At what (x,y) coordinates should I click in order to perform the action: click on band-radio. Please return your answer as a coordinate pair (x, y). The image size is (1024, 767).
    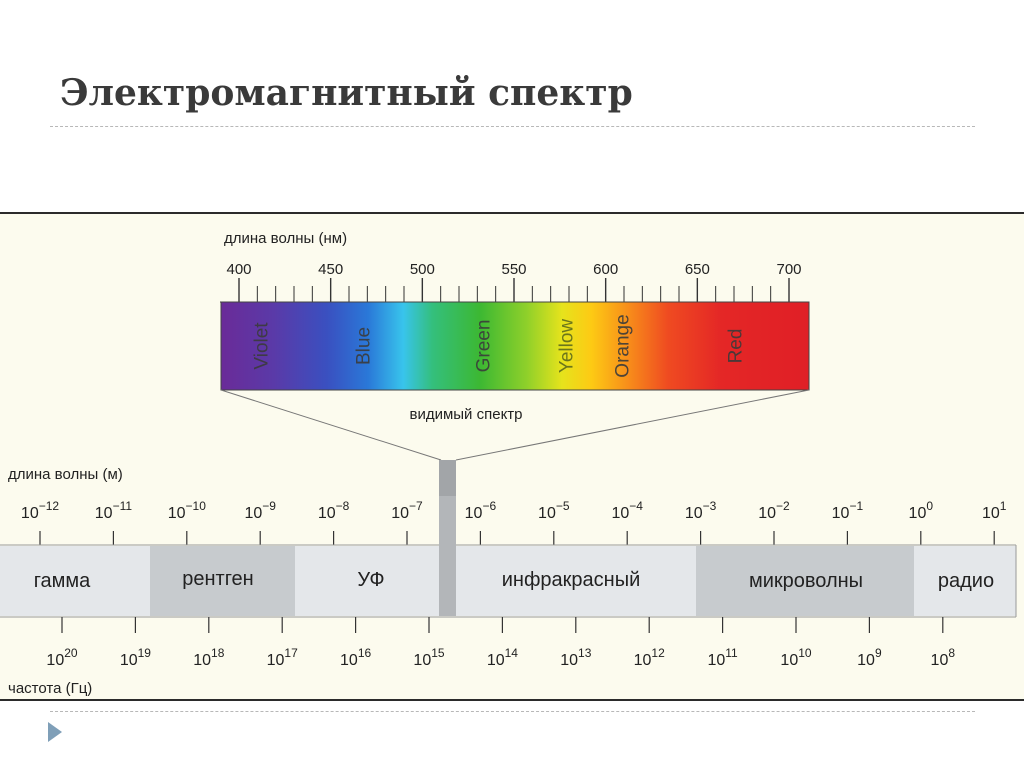
    Looking at the image, I should click on (965, 581).